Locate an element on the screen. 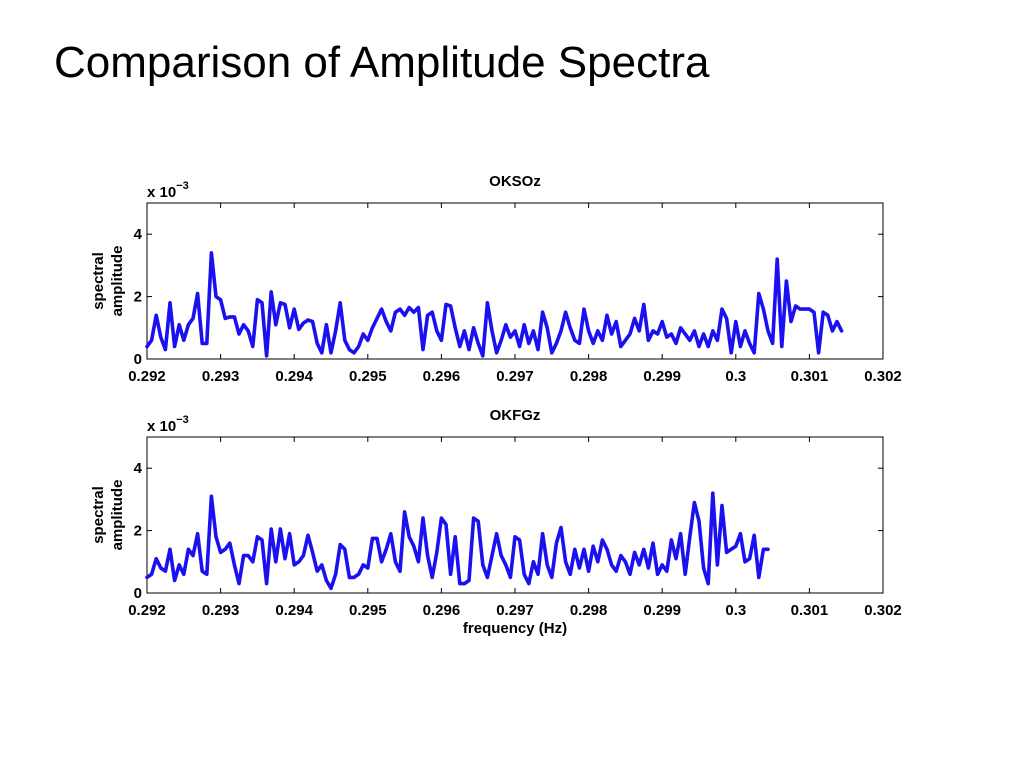  chart-title: OKFGz is located at coordinates (515, 415).